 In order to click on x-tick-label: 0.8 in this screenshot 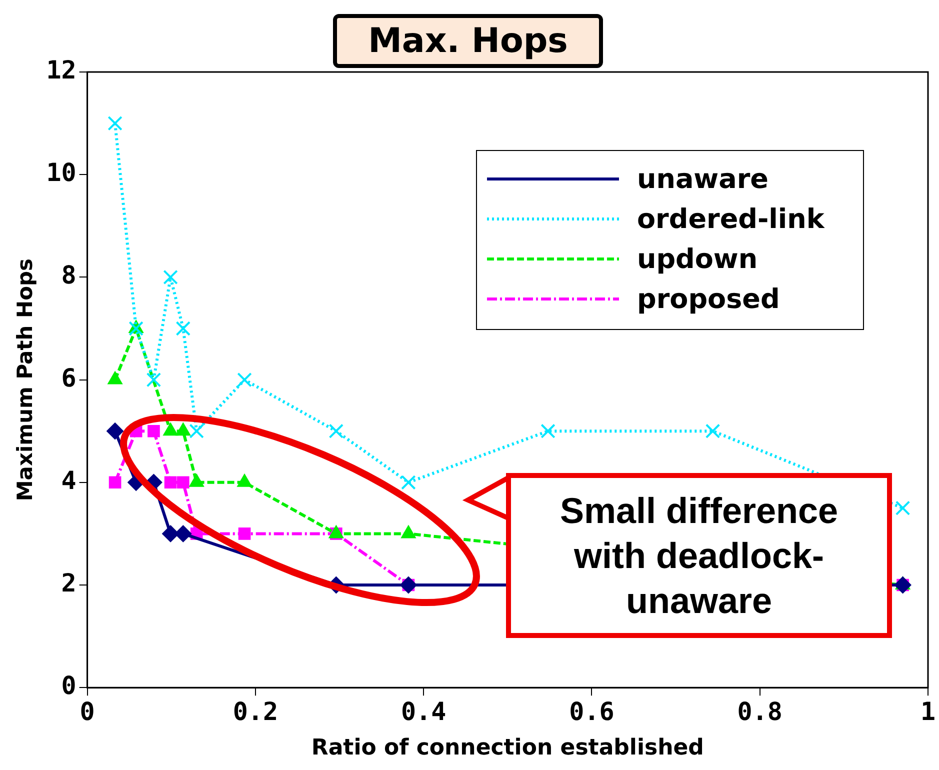, I will do `click(759, 711)`.